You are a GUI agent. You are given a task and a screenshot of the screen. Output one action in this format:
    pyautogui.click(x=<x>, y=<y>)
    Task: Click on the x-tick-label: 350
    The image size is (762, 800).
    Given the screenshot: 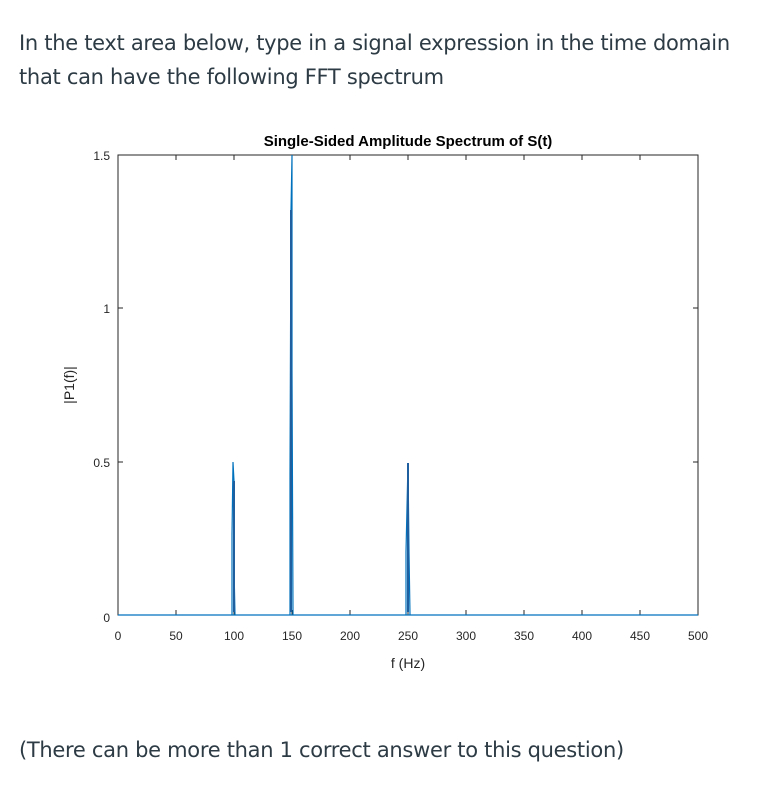 What is the action you would take?
    pyautogui.click(x=524, y=636)
    